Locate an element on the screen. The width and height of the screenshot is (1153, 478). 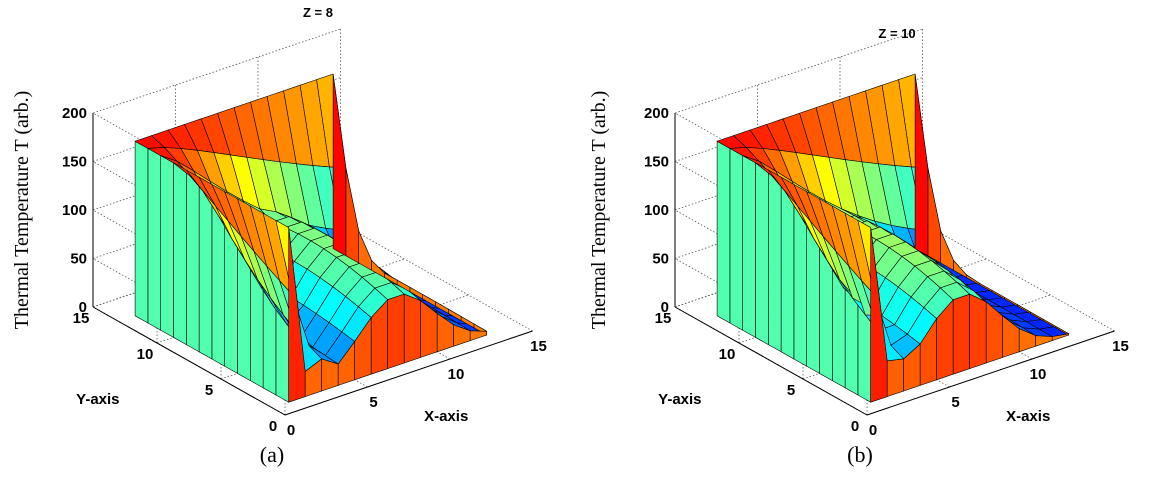
panel-caption: (a) is located at coordinates (272, 454).